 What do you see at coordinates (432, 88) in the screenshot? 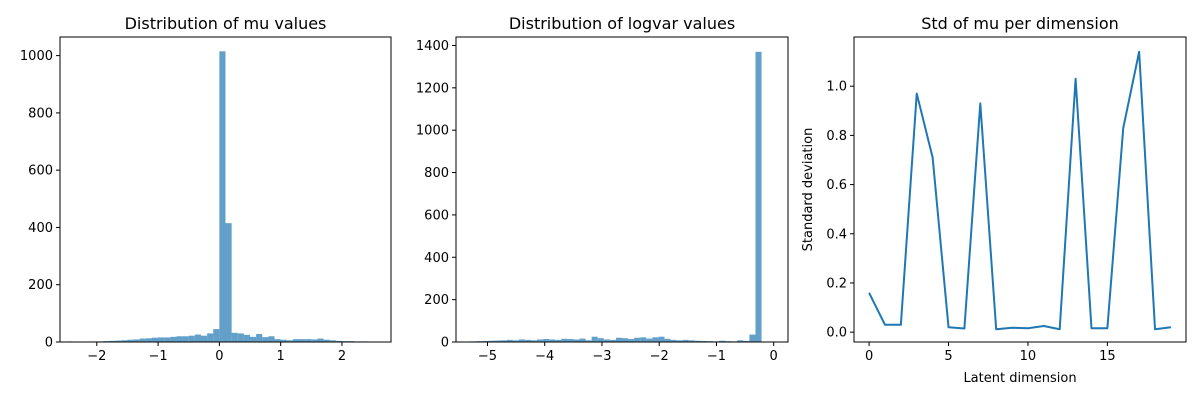
I see `y-tick-label: 1200` at bounding box center [432, 88].